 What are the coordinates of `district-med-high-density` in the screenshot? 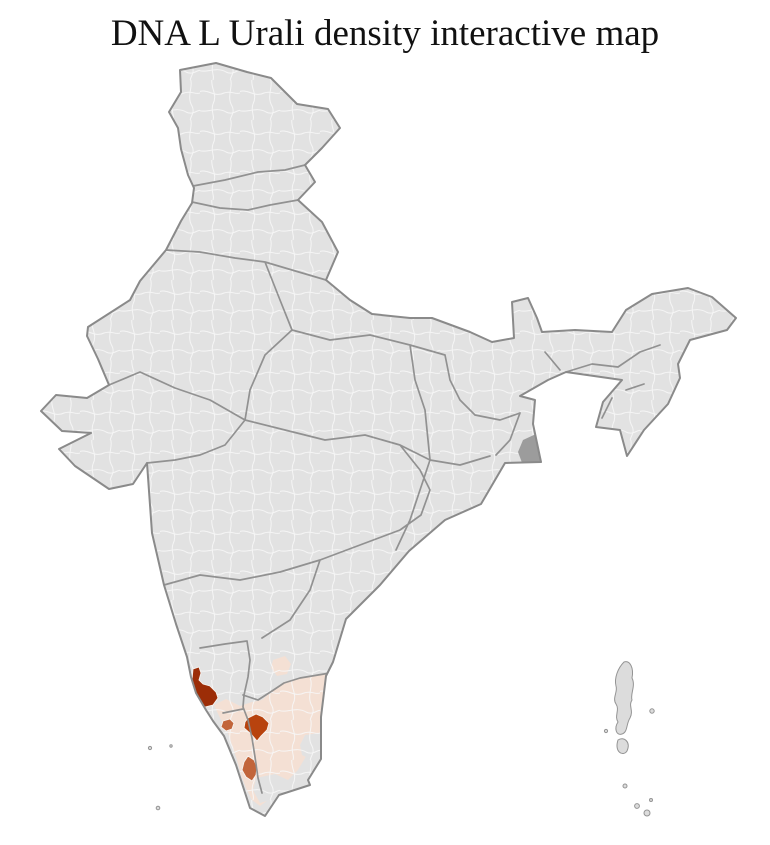 It's located at (256, 727).